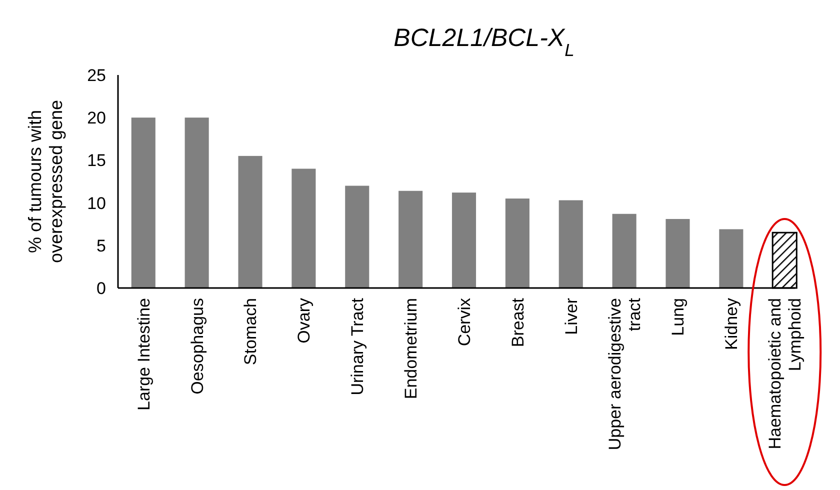 Image resolution: width=840 pixels, height=490 pixels. What do you see at coordinates (571, 316) in the screenshot?
I see `x-tick-label: Liver` at bounding box center [571, 316].